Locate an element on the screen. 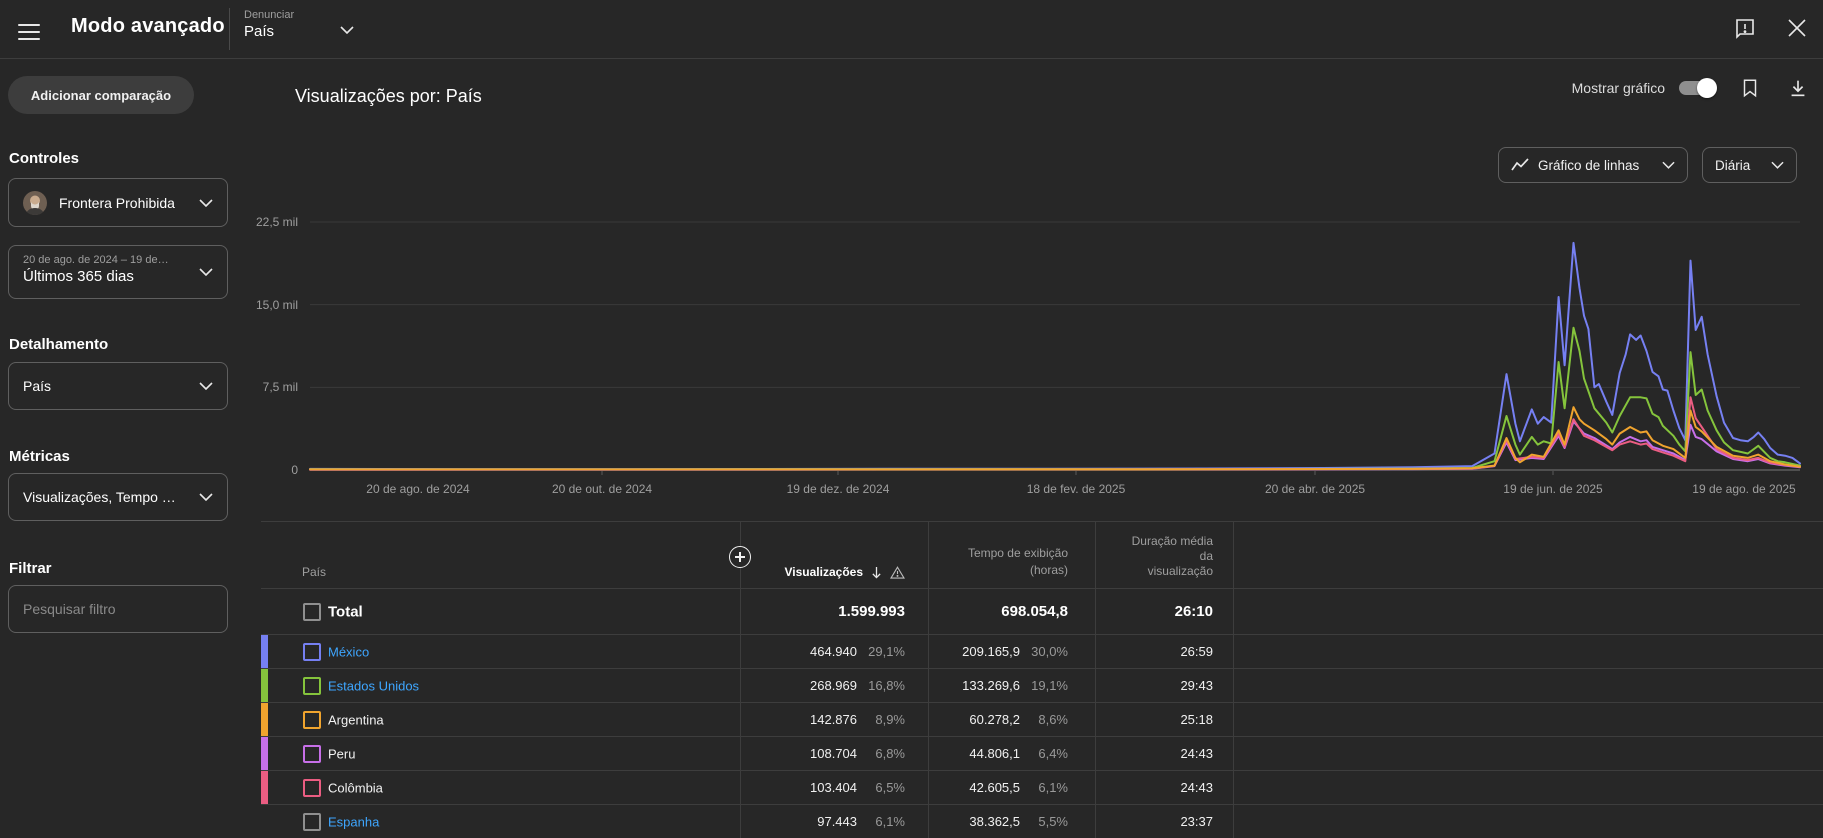 This screenshot has height=838, width=1823. menu-icon is located at coordinates (29, 29).